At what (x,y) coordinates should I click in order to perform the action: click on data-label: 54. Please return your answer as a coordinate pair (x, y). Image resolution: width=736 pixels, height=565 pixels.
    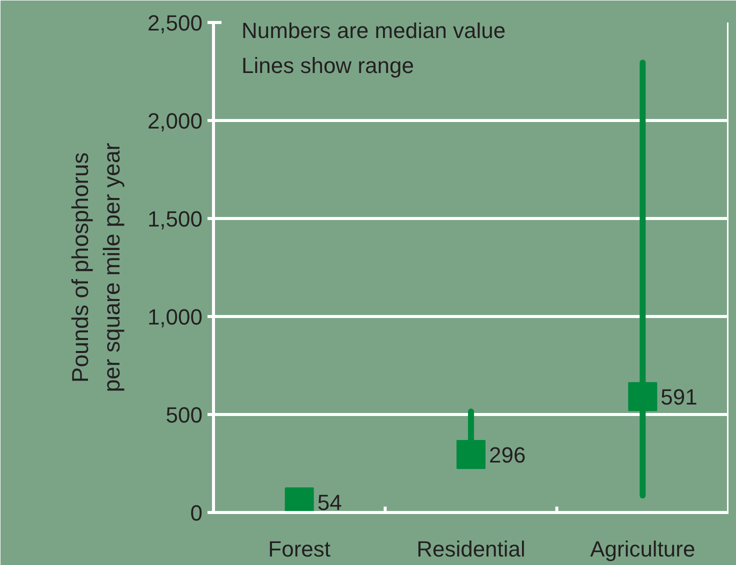
    Looking at the image, I should click on (329, 502).